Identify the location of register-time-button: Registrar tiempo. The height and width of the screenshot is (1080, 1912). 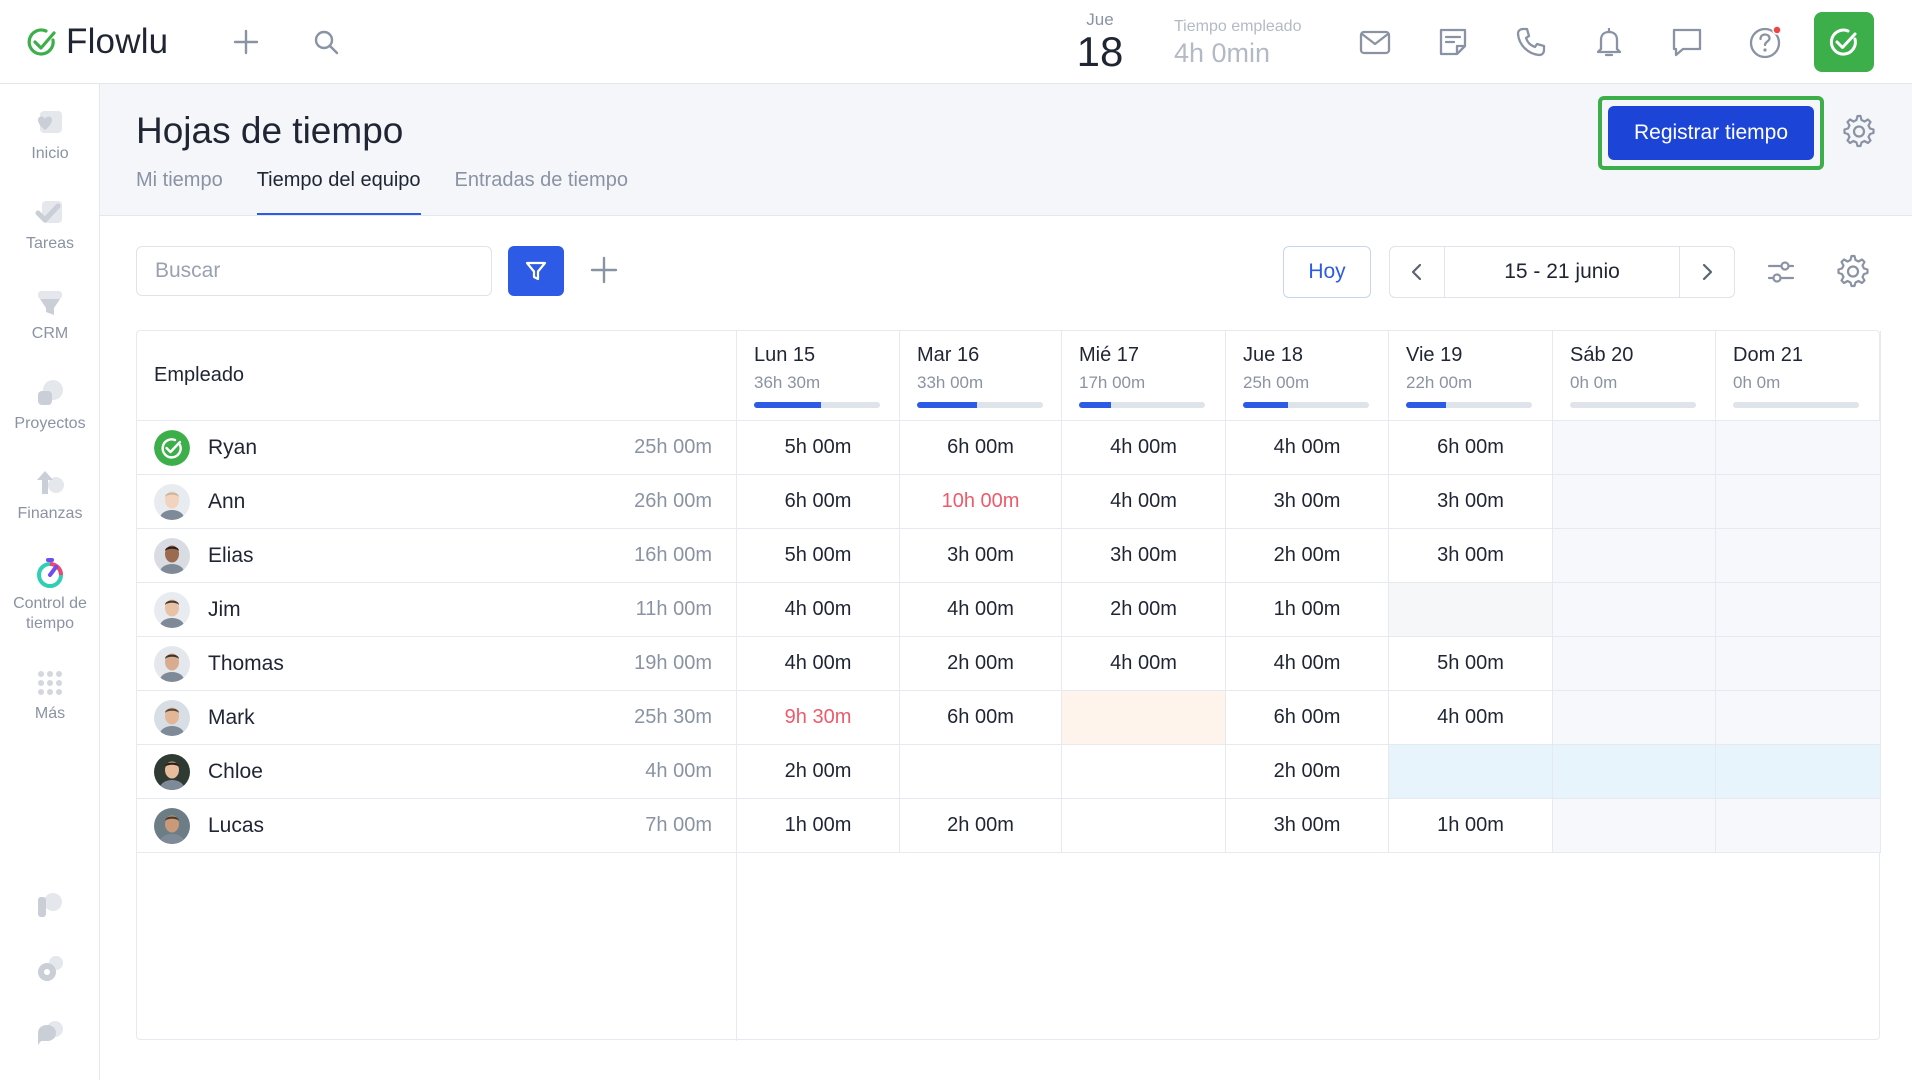
(1711, 133).